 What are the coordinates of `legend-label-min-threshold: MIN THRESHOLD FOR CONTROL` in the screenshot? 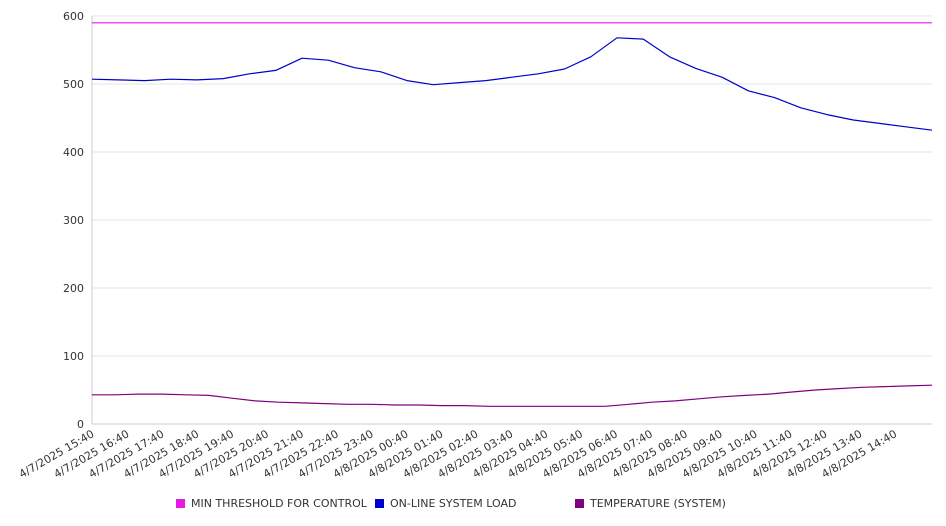 It's located at (279, 503).